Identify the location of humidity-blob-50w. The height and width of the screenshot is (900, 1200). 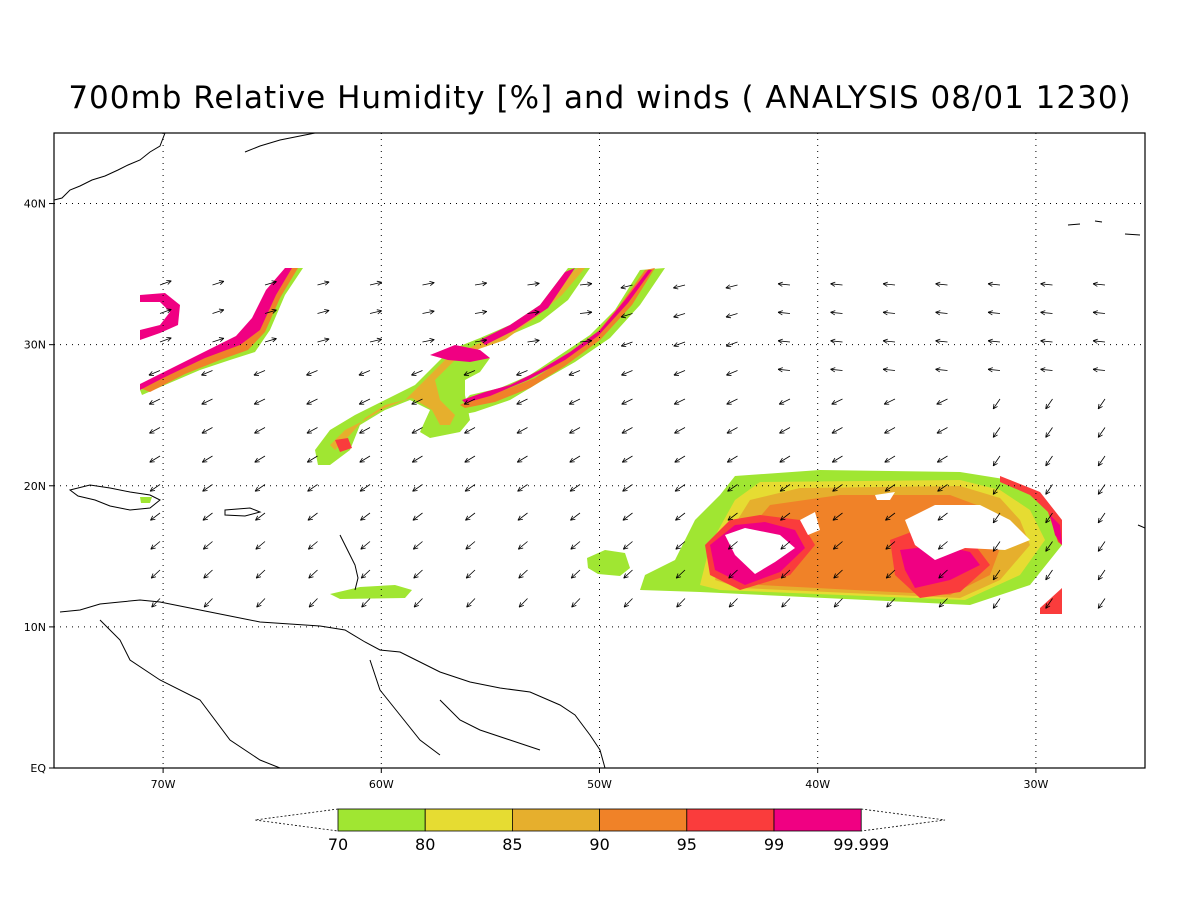
(608, 563).